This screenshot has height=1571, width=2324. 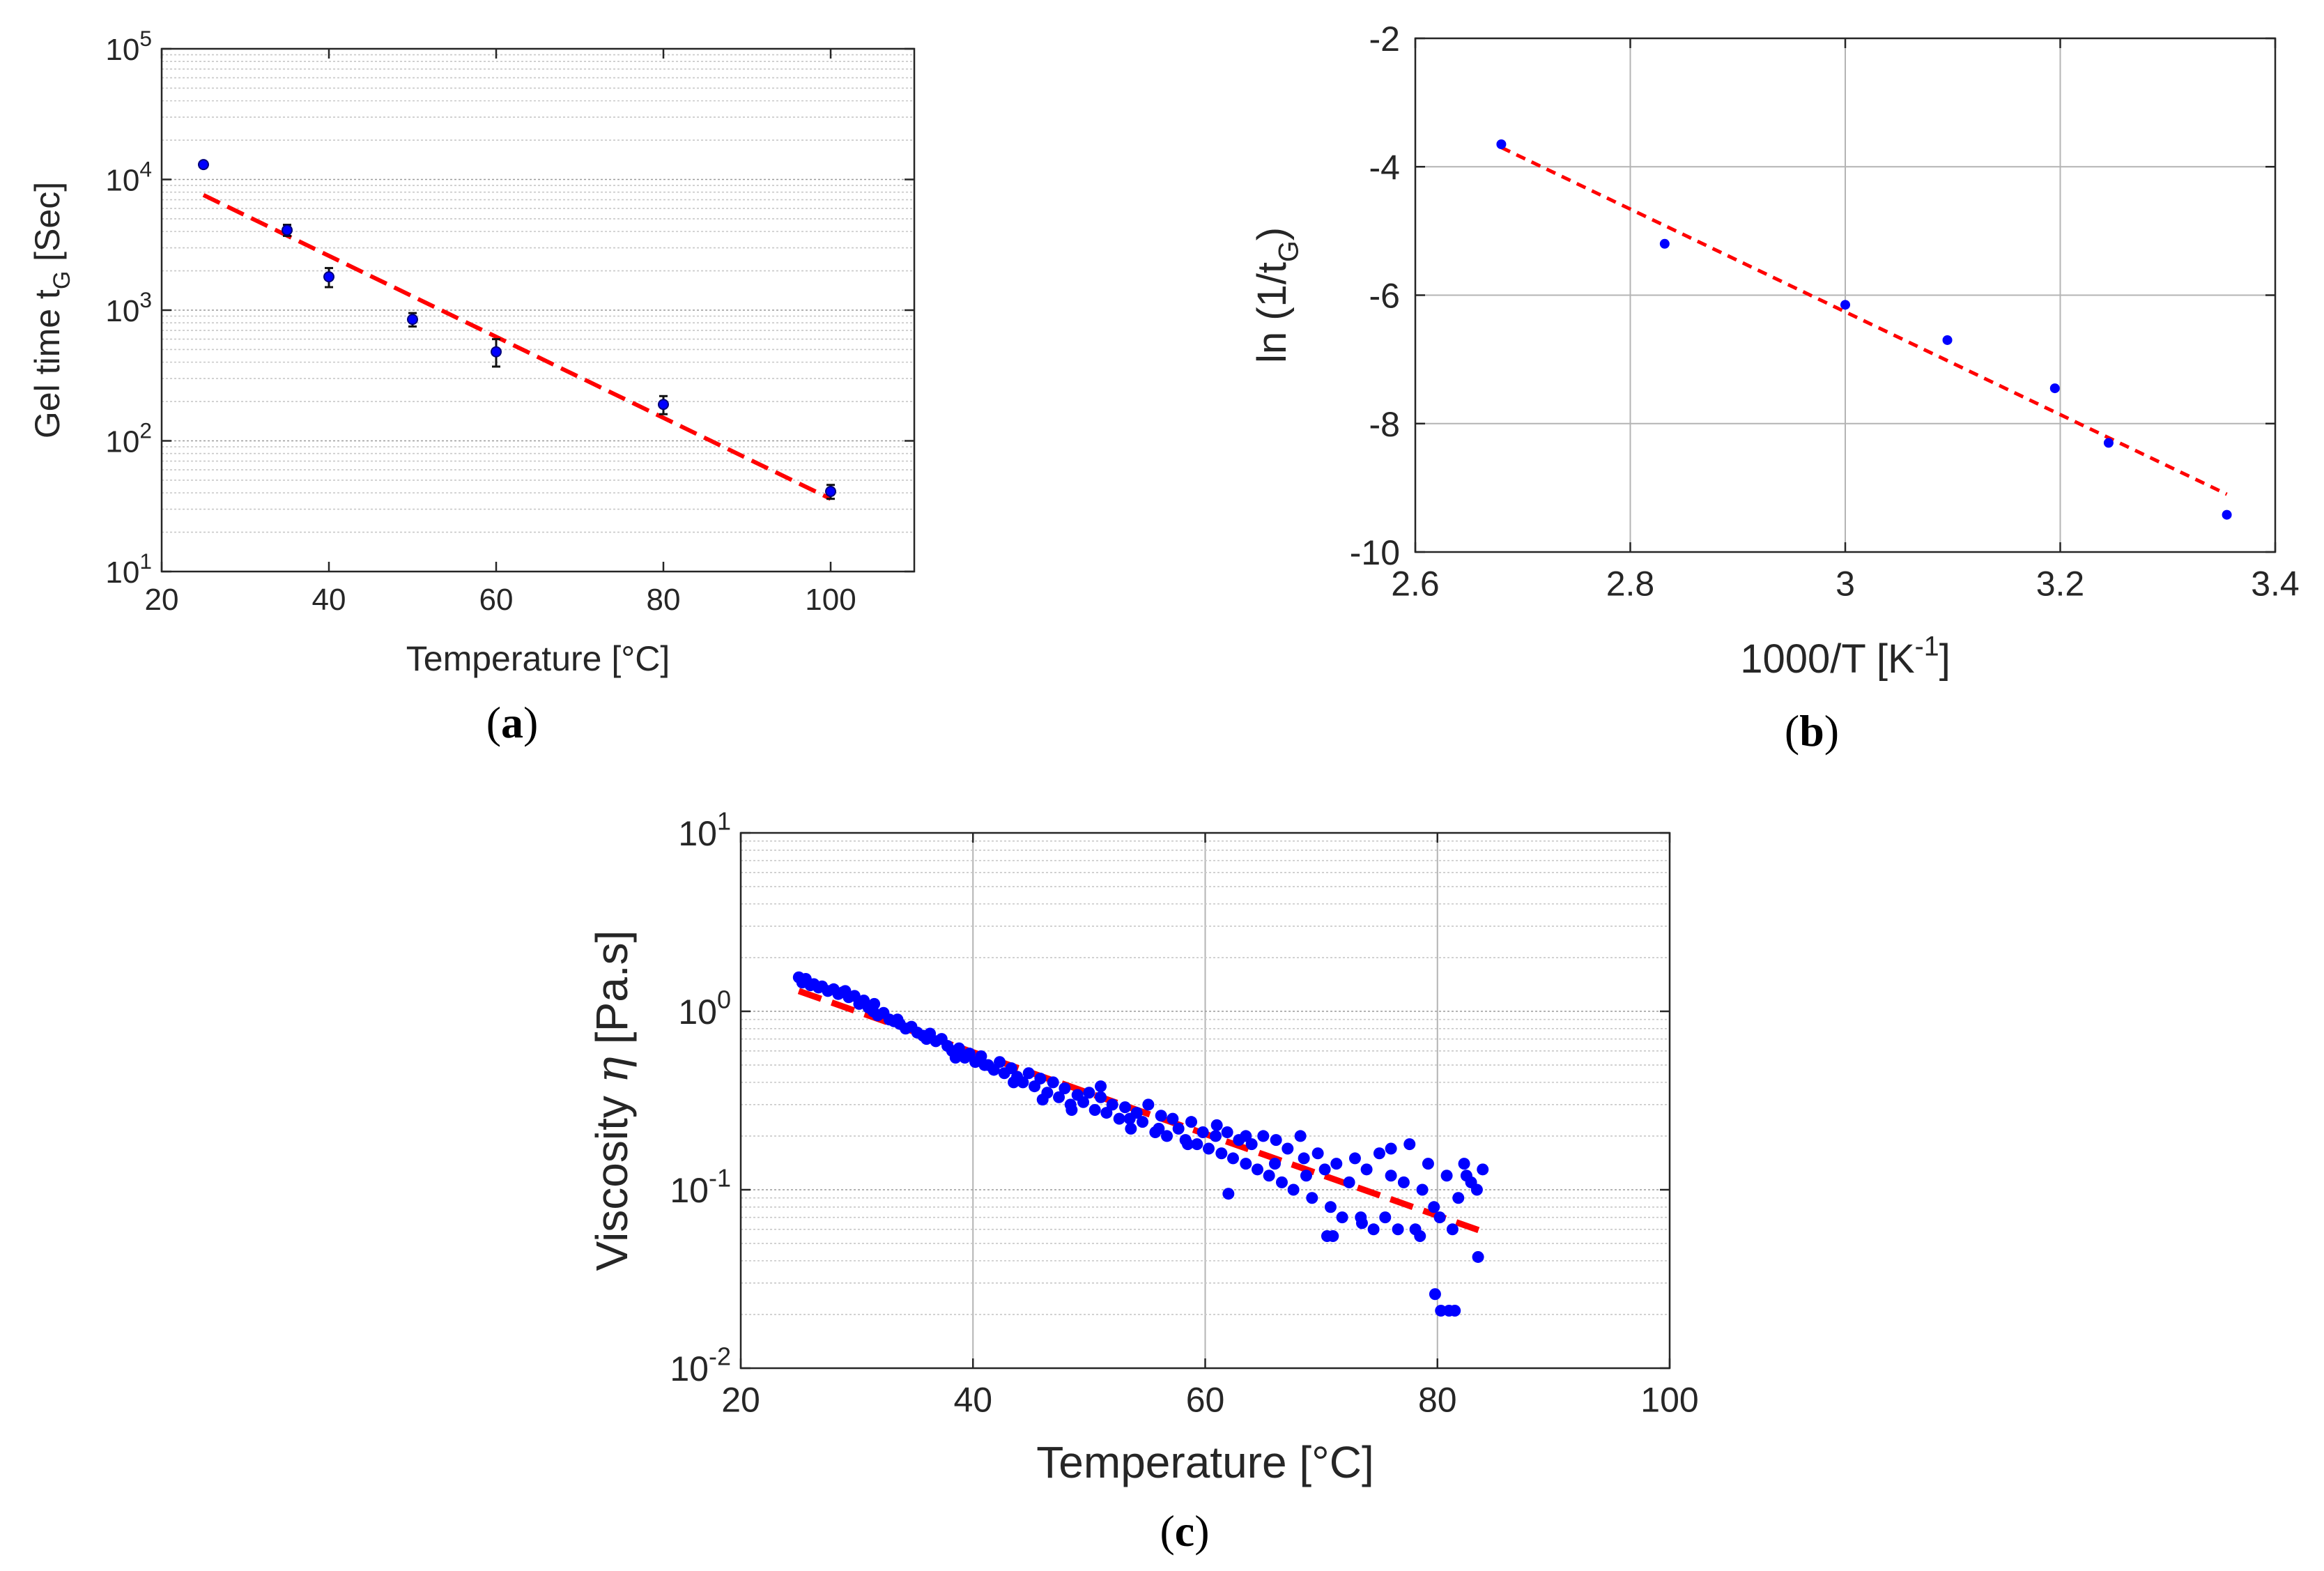 I want to click on x-tick-label: 20, so click(x=162, y=600).